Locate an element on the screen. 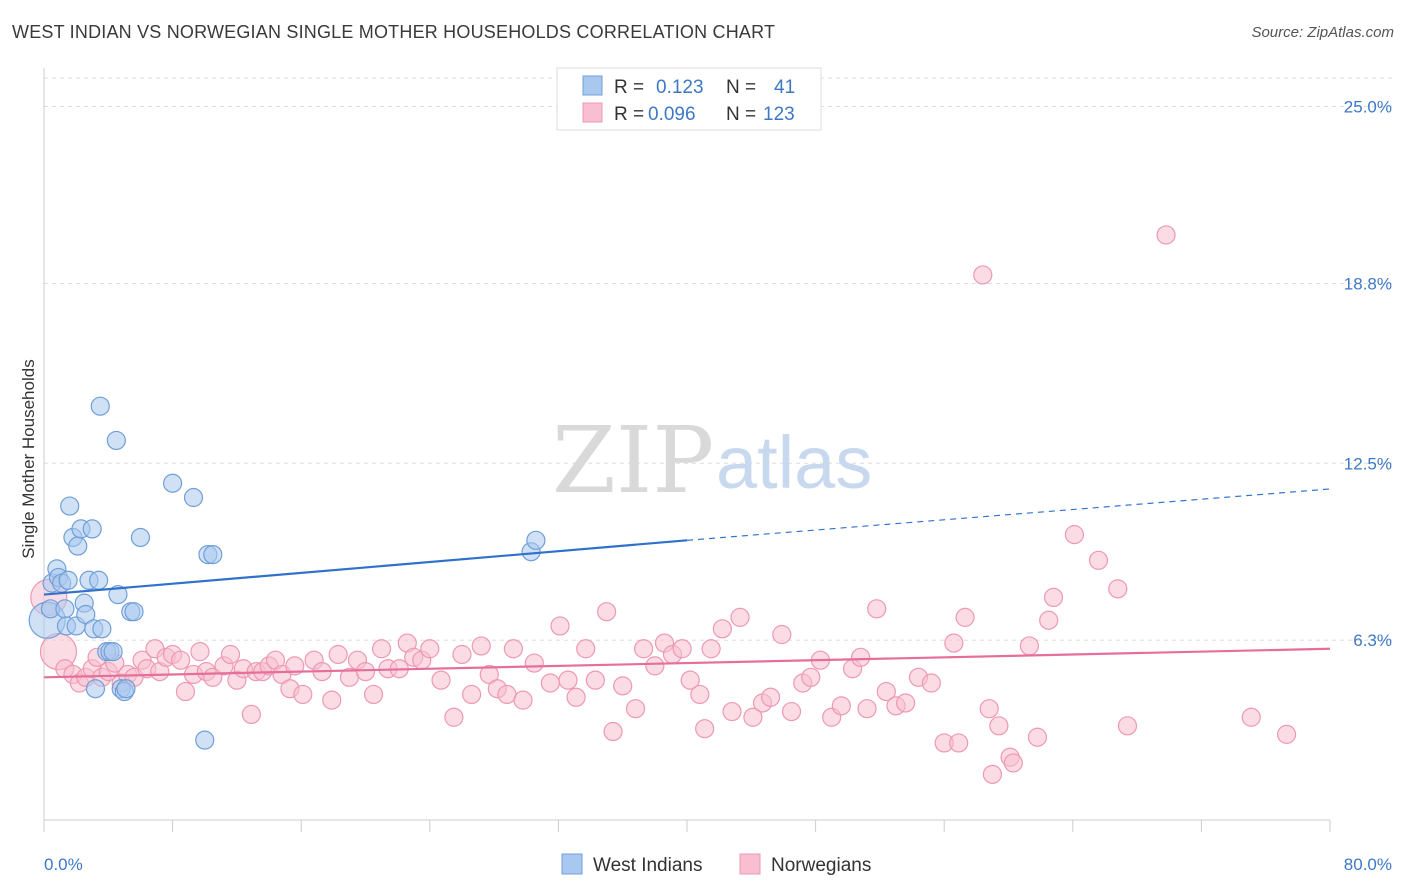 This screenshot has height=892, width=1406. legend-n-label-west-indians: N = is located at coordinates (741, 87).